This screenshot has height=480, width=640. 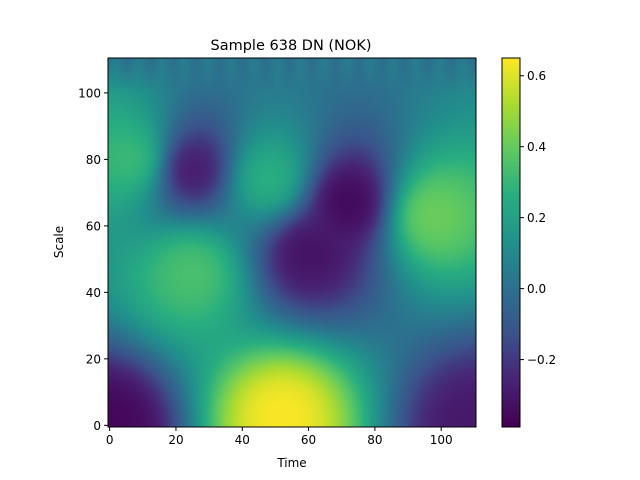 What do you see at coordinates (441, 440) in the screenshot?
I see `x-tick-label: 100` at bounding box center [441, 440].